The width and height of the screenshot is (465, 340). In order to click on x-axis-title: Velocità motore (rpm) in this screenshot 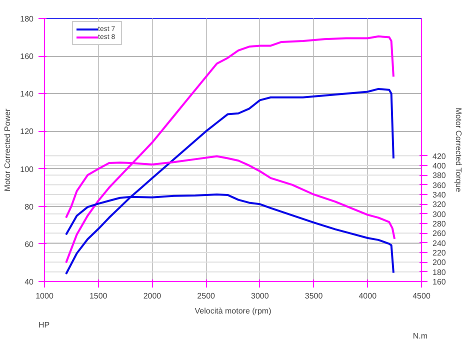, I will do `click(233, 311)`.